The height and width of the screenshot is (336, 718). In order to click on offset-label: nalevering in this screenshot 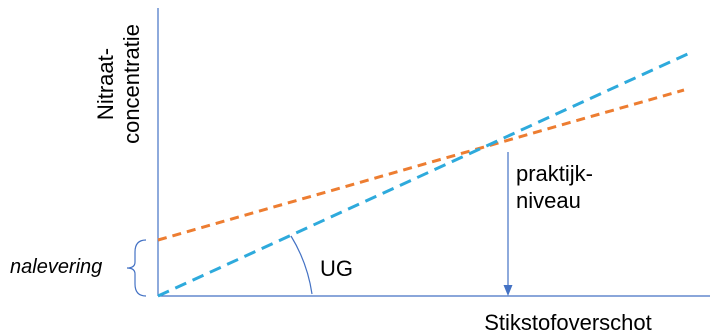, I will do `click(56, 267)`.